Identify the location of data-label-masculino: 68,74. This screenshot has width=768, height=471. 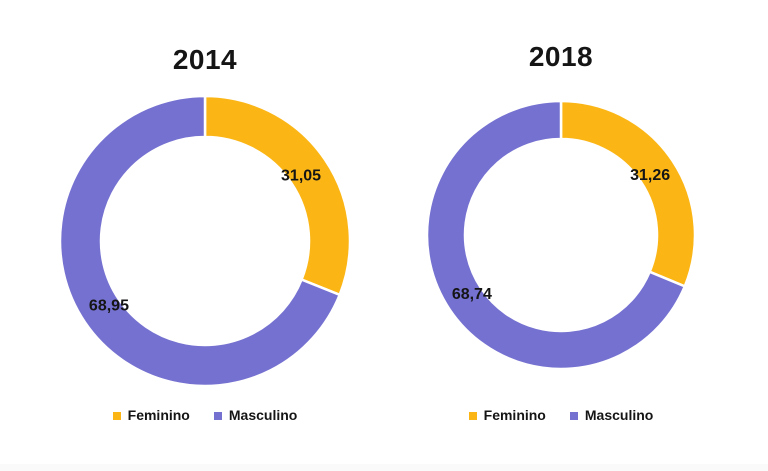
(472, 294).